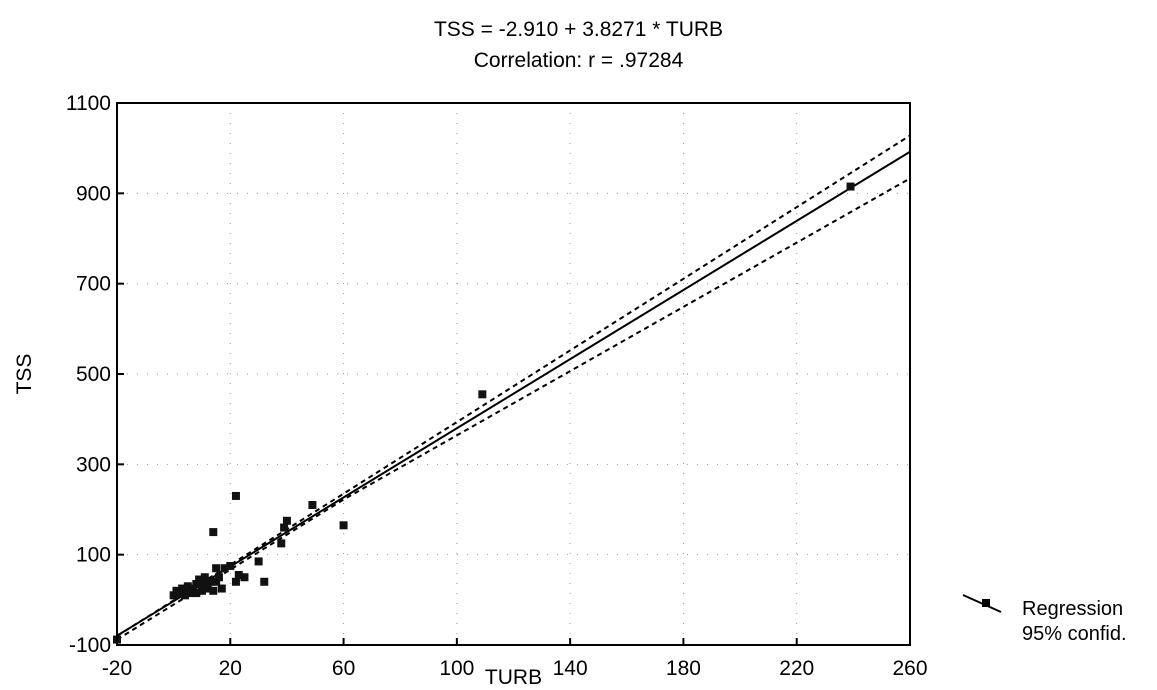 The image size is (1157, 690). Describe the element at coordinates (1074, 634) in the screenshot. I see `legend-entry-confidence: 95% confid.` at that location.